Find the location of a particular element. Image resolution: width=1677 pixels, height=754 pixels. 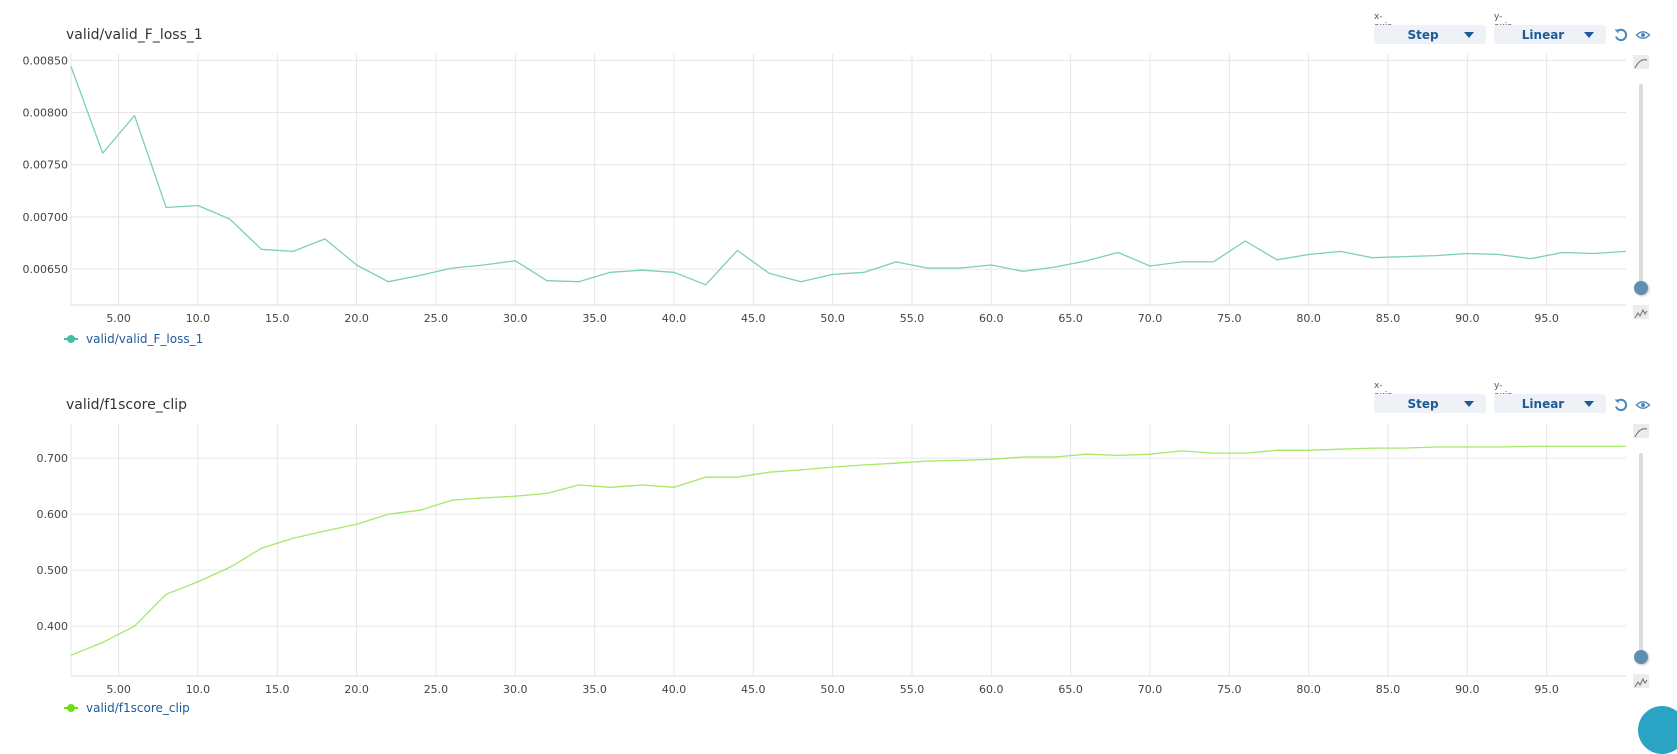

y-tick-label: 0.00750 is located at coordinates (46, 165).